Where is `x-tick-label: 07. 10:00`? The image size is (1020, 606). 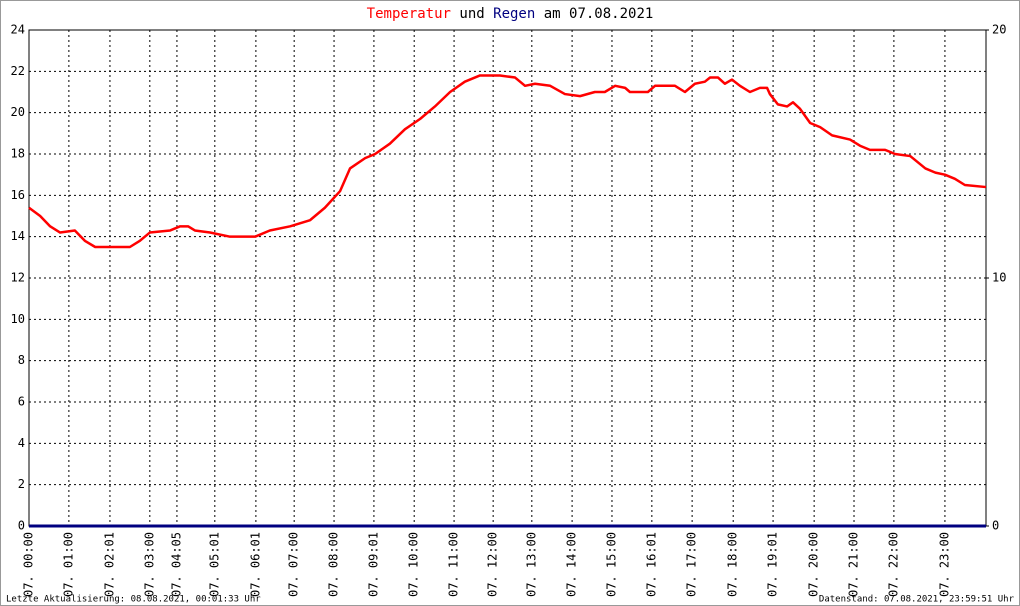
x-tick-label: 07. 10:00 is located at coordinates (414, 564).